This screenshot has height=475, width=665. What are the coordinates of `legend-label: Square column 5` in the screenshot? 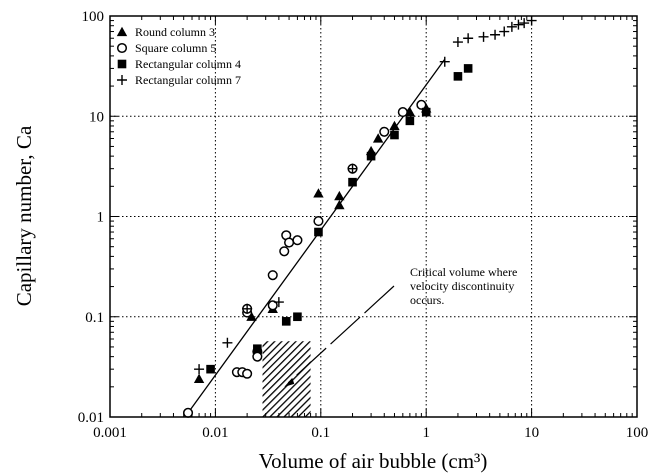 It's located at (175, 48).